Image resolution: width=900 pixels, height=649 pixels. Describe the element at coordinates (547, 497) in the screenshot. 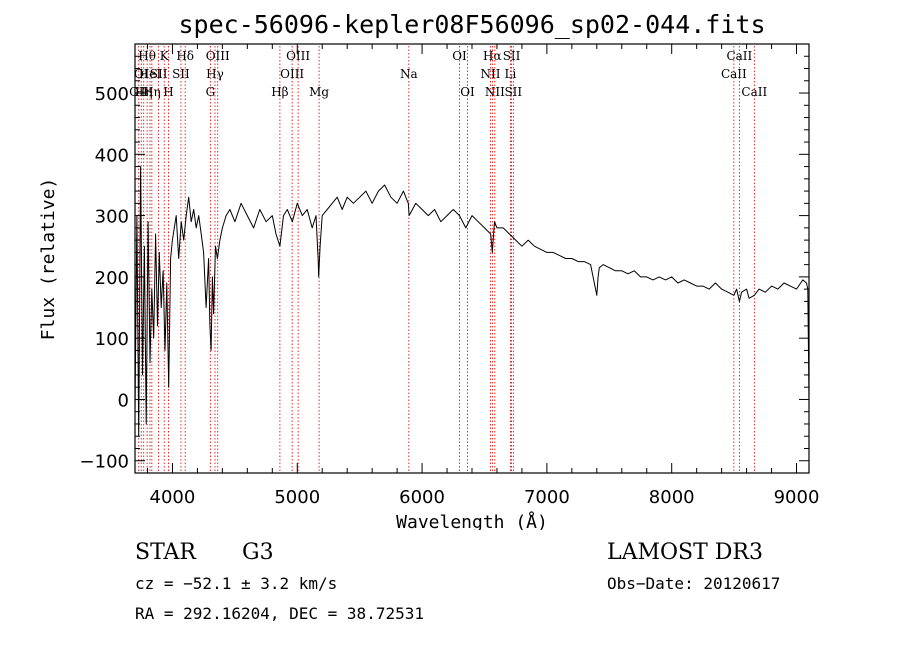

I see `x-tick-label: 7000` at that location.